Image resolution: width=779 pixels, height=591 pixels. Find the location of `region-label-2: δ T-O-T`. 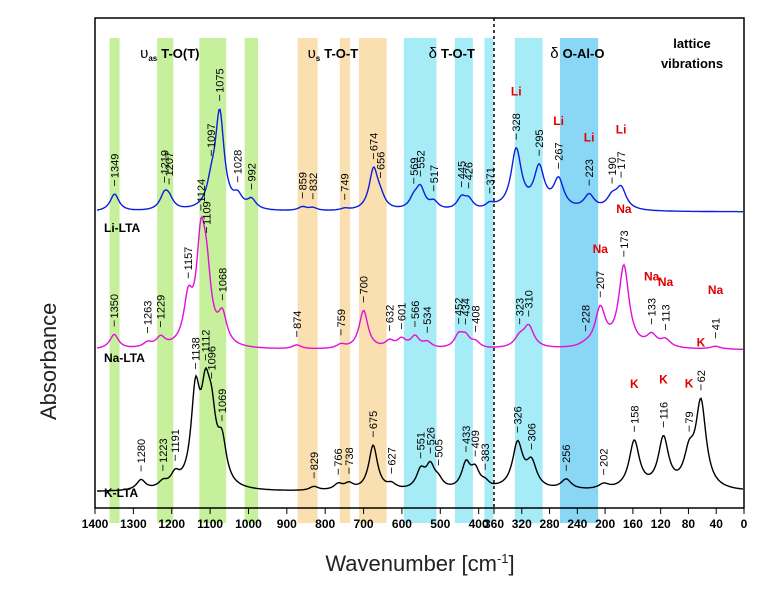

region-label-2: δ T-O-T is located at coordinates (452, 53).